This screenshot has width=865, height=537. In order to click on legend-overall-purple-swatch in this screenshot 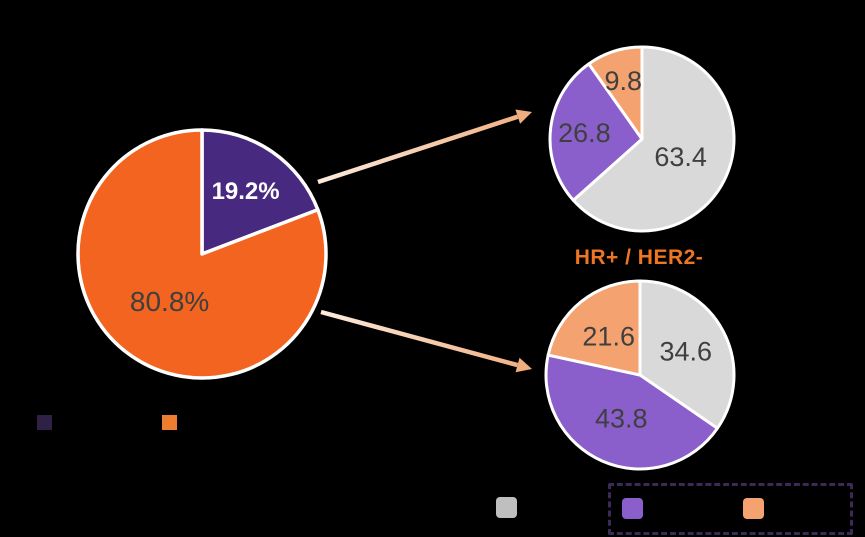, I will do `click(44, 422)`.